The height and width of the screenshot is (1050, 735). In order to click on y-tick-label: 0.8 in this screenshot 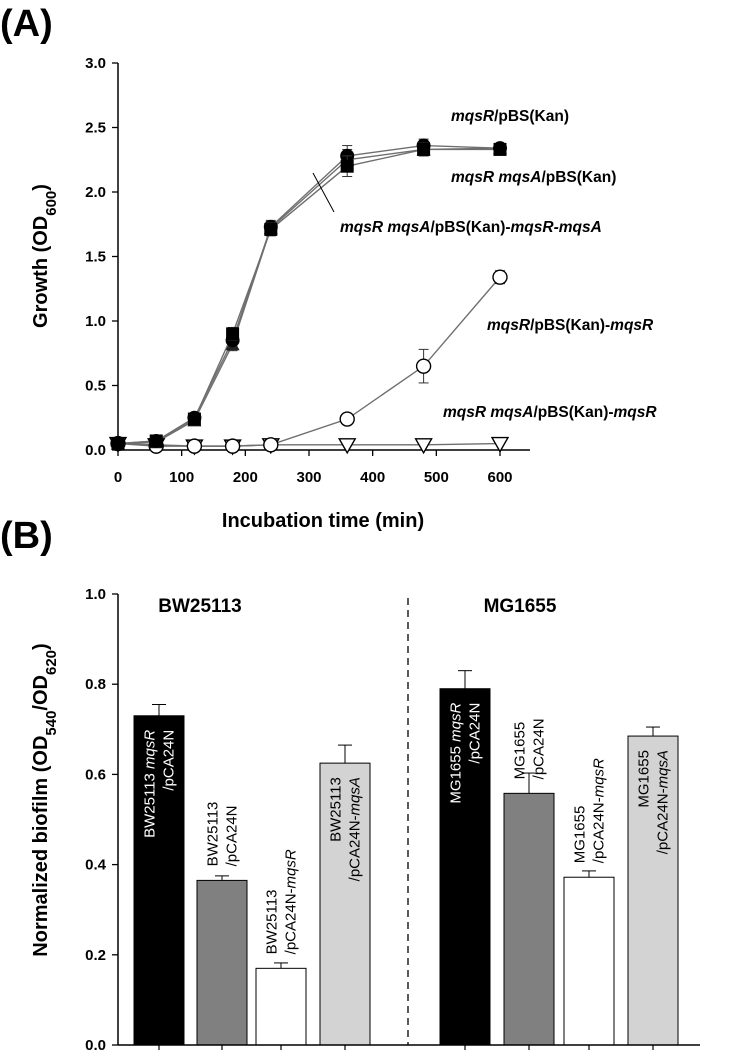, I will do `click(95, 684)`.